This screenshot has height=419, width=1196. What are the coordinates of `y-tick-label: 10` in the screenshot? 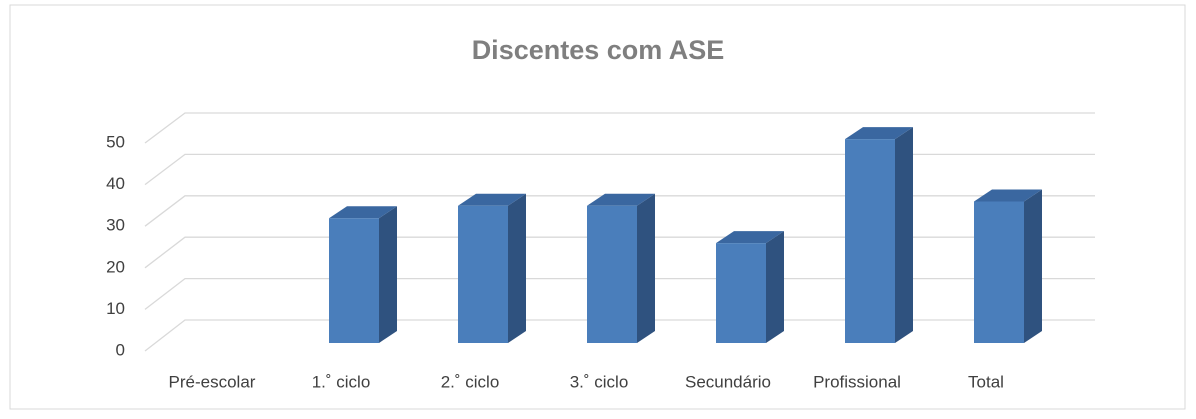 It's located at (115, 308).